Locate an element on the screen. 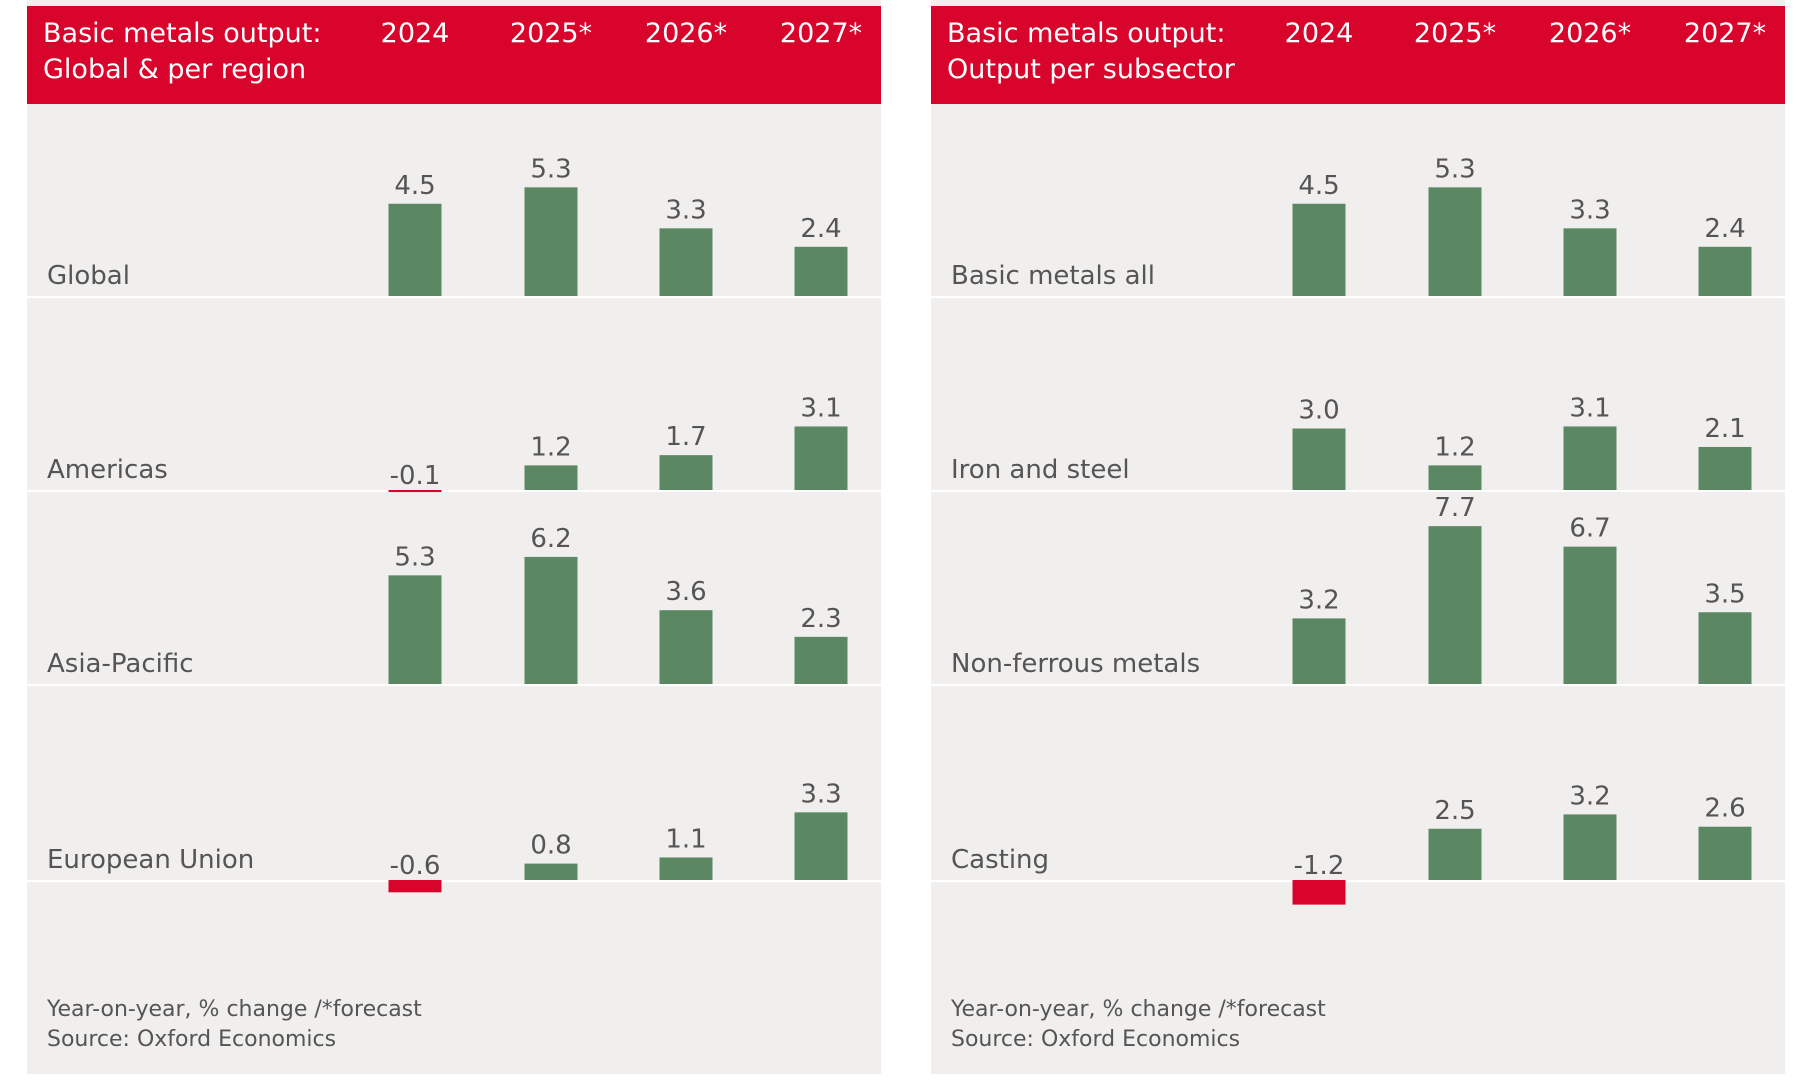 The height and width of the screenshot is (1080, 1800). value-label: 2.6 is located at coordinates (1724, 809).